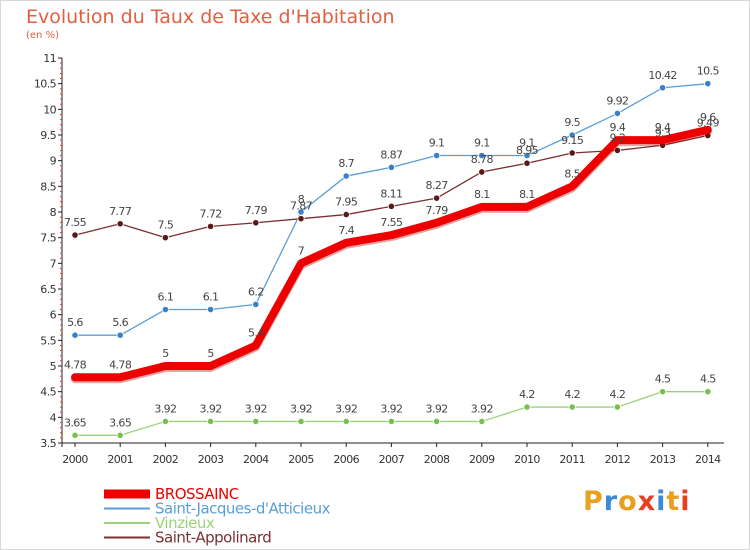 This screenshot has width=750, height=550. What do you see at coordinates (572, 394) in the screenshot?
I see `data-label: 4.2` at bounding box center [572, 394].